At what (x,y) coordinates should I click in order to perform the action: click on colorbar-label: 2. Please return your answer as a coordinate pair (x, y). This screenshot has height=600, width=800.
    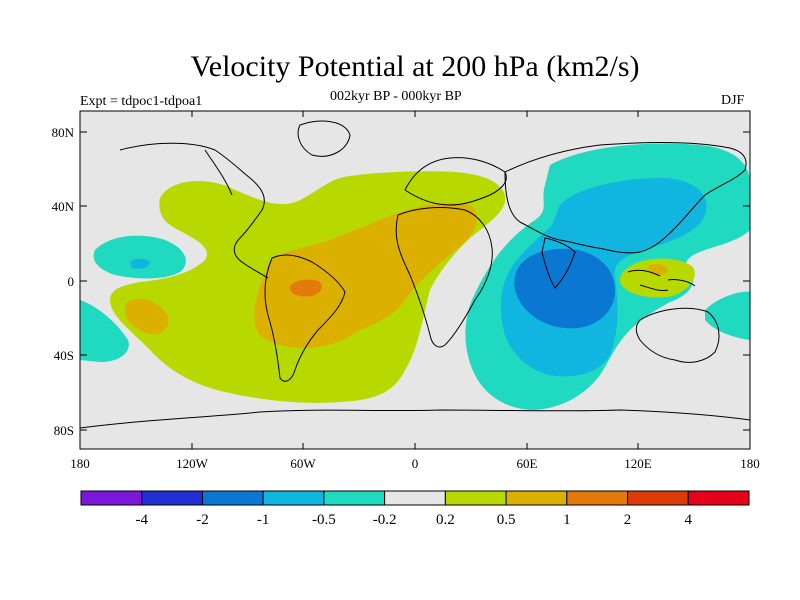
    Looking at the image, I should click on (628, 520).